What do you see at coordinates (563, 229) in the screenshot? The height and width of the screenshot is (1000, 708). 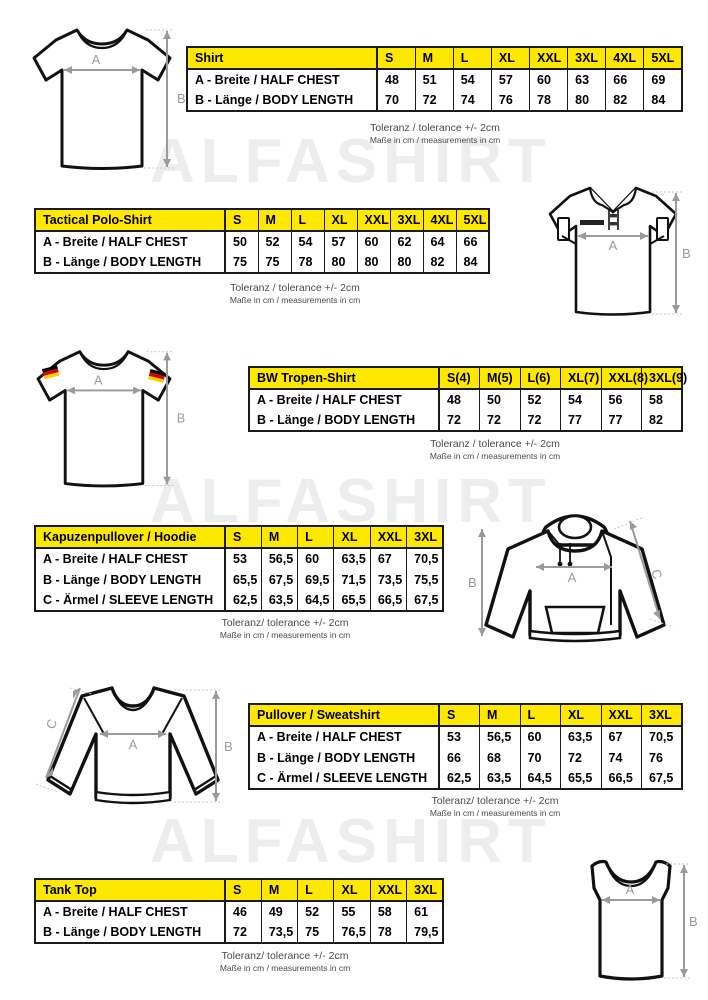 I see `sleeve-pocket` at bounding box center [563, 229].